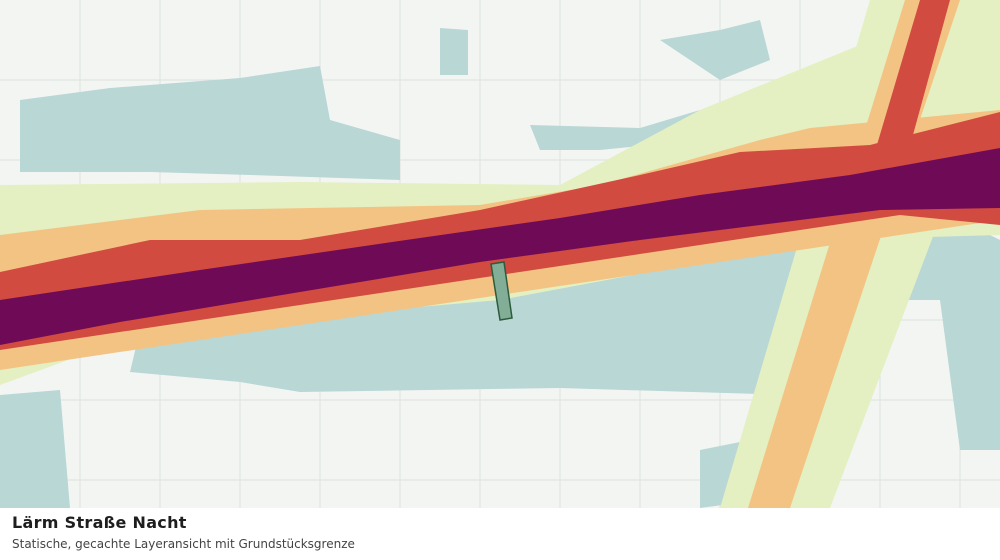 The image size is (1000, 560). I want to click on layer-title: Lärm Straße Nacht, so click(99, 522).